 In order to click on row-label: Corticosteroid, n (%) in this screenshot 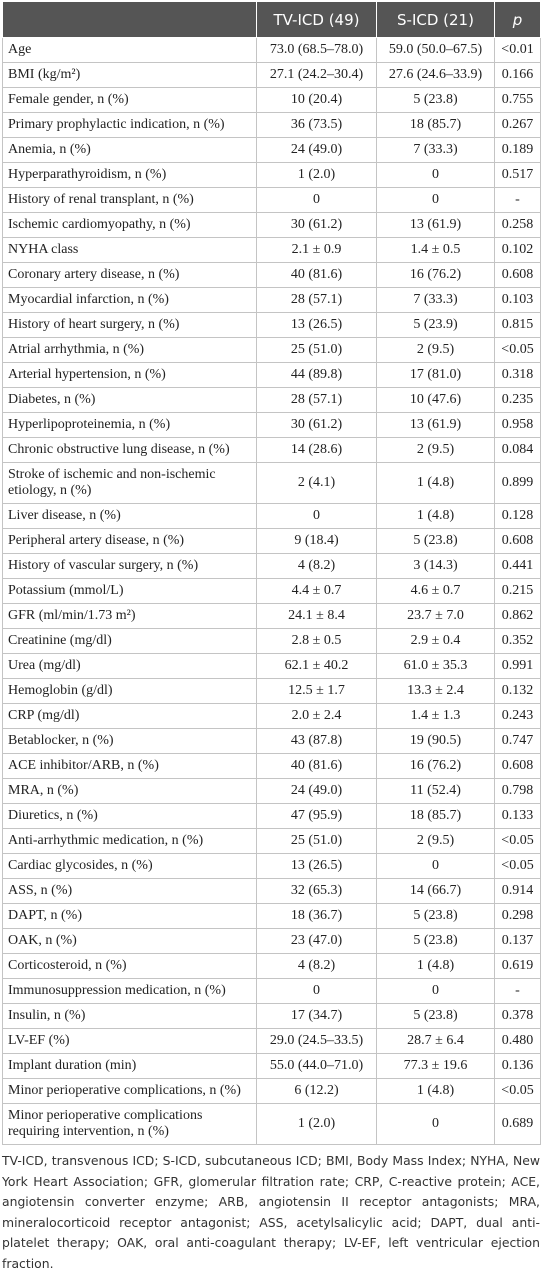, I will do `click(129, 966)`.